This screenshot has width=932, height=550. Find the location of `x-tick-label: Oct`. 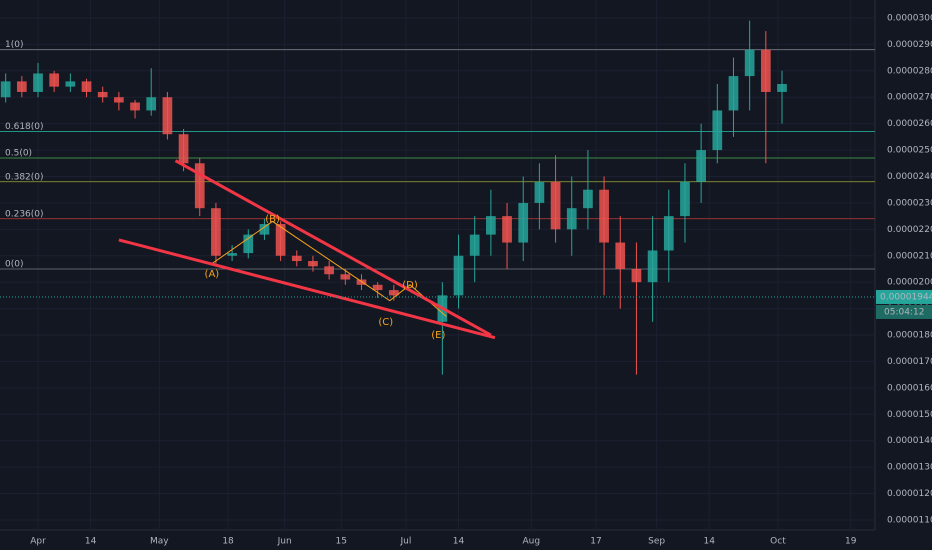

x-tick-label: Oct is located at coordinates (778, 542).